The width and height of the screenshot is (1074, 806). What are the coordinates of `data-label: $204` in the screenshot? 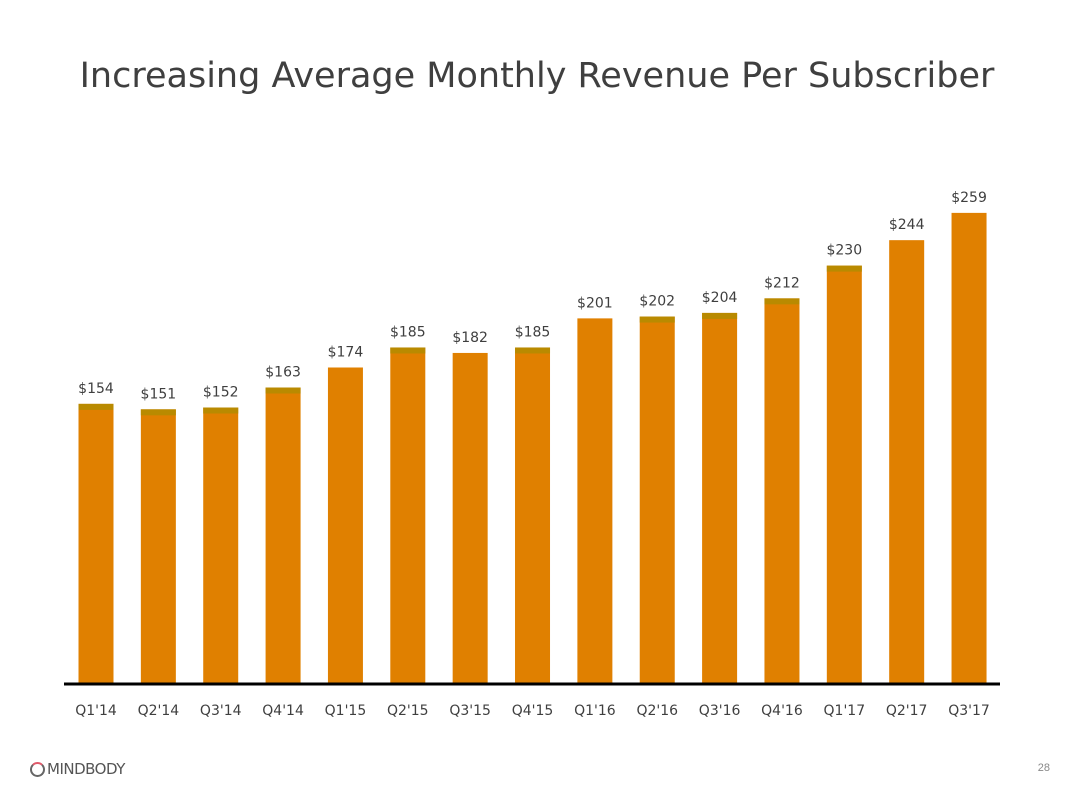 It's located at (720, 298).